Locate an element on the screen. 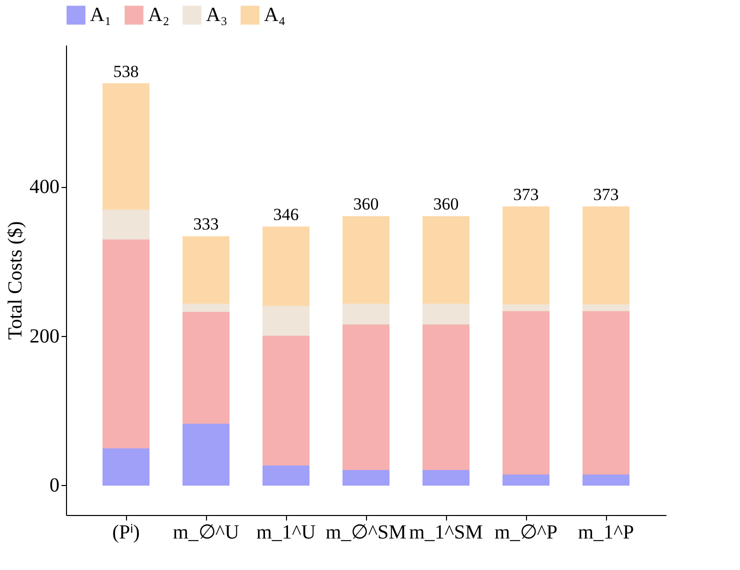 This screenshot has height=570, width=740. legend-label: A₄ is located at coordinates (275, 15).